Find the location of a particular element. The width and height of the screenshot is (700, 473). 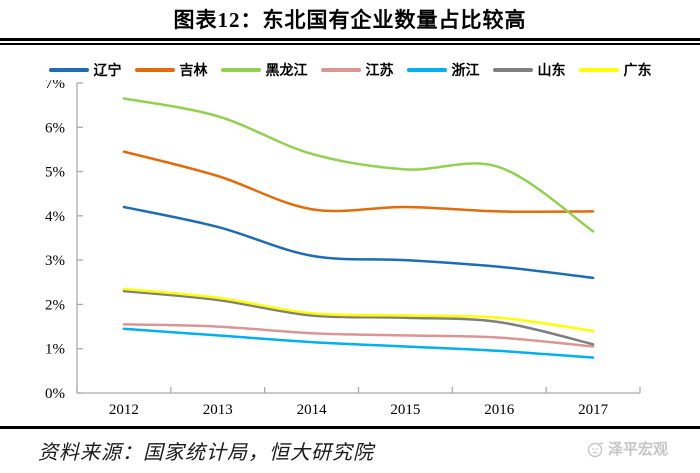

x-tick-label: 2013 is located at coordinates (218, 410).